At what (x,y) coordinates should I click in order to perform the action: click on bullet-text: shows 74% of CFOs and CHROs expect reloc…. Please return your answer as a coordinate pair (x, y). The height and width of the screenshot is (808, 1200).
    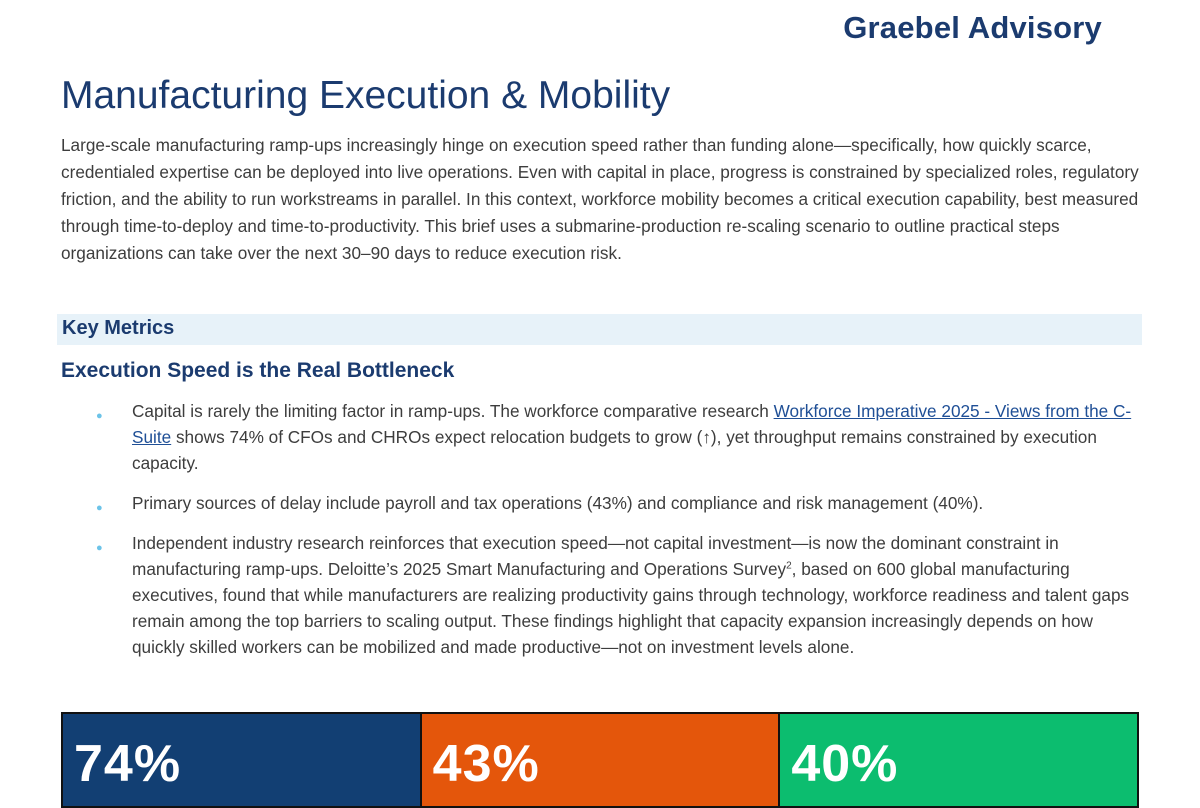
    Looking at the image, I should click on (614, 450).